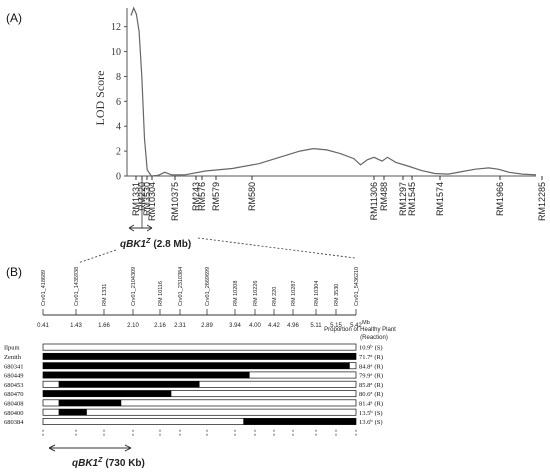 This screenshot has height=472, width=550. Describe the element at coordinates (207, 326) in the screenshot. I see `physical-position-label: 2.89` at that location.